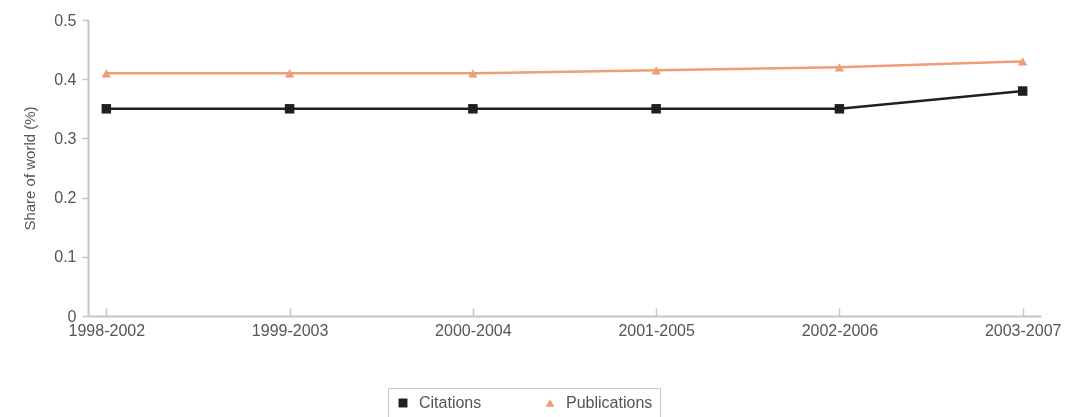  What do you see at coordinates (290, 330) in the screenshot?
I see `x-tick-label: 1999-2003` at bounding box center [290, 330].